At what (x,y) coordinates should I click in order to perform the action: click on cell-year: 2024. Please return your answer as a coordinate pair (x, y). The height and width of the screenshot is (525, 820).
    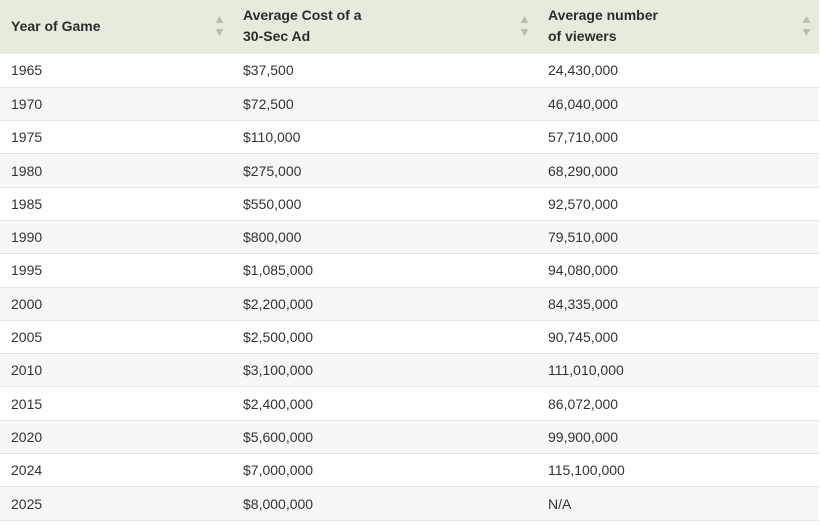
    Looking at the image, I should click on (27, 470).